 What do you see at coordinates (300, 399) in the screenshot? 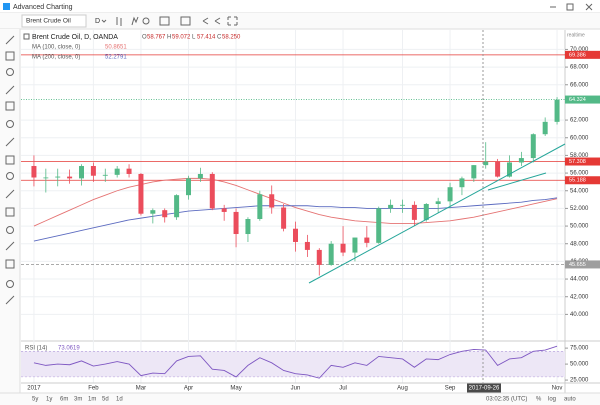
I see `bottom-bar` at bounding box center [300, 399].